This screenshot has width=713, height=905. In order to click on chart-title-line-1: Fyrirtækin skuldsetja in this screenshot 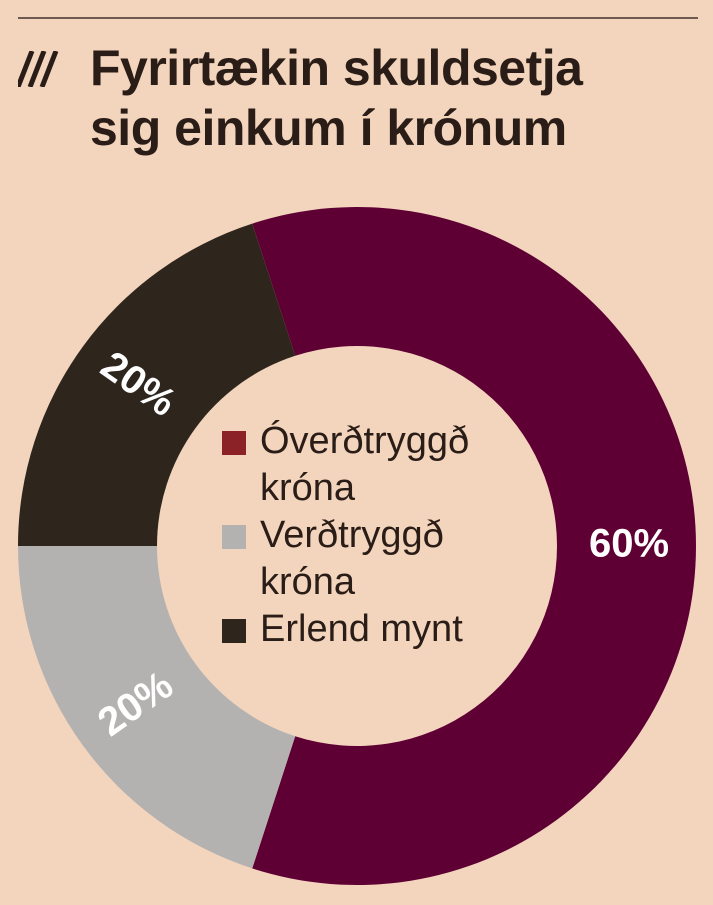, I will do `click(336, 68)`.